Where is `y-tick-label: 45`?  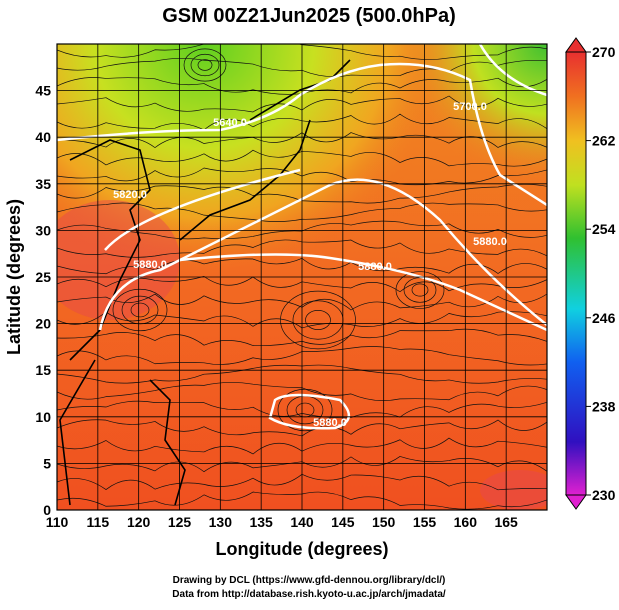 y-tick-label: 45 is located at coordinates (43, 91).